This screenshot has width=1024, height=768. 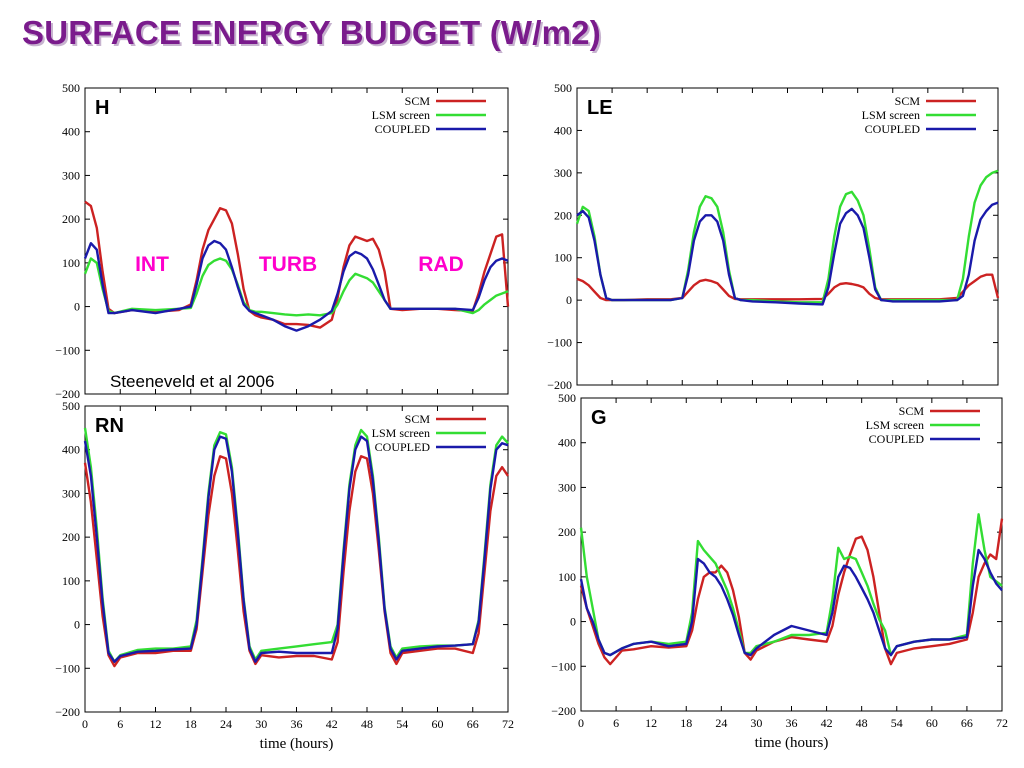 What do you see at coordinates (600, 108) in the screenshot?
I see `panel-label-le: LE` at bounding box center [600, 108].